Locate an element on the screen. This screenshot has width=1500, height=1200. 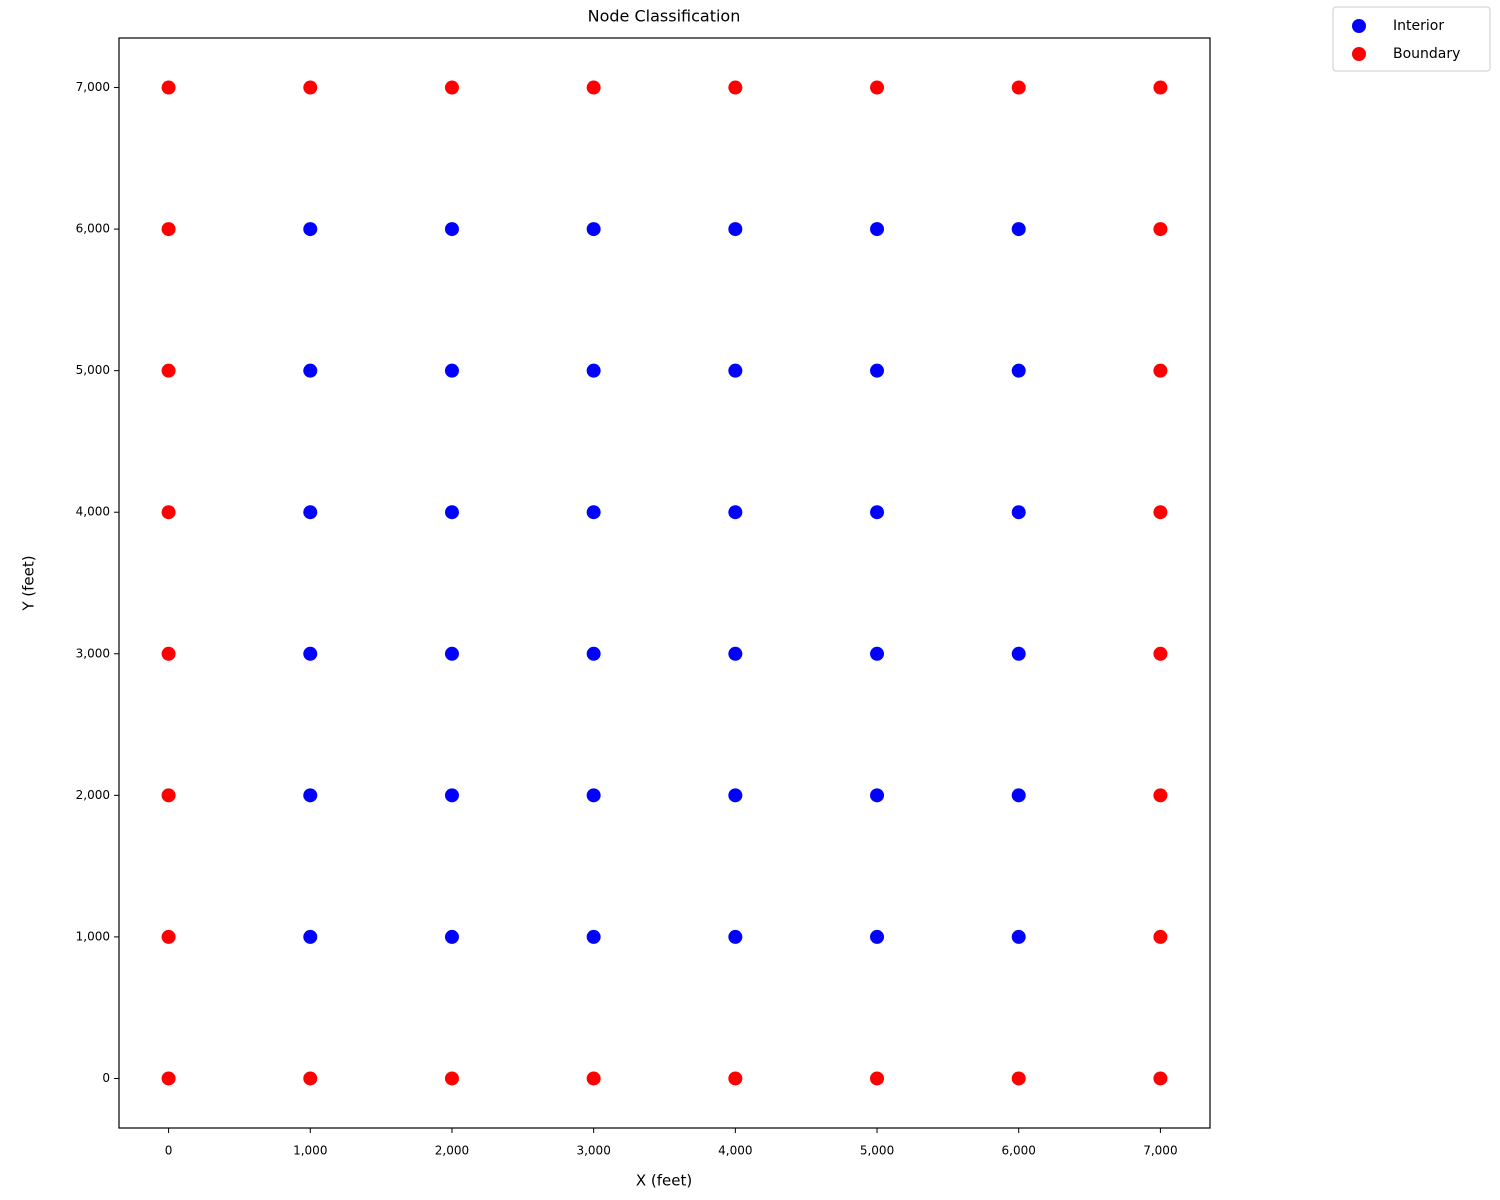
y-tick-label: 7,000 is located at coordinates (93, 87).